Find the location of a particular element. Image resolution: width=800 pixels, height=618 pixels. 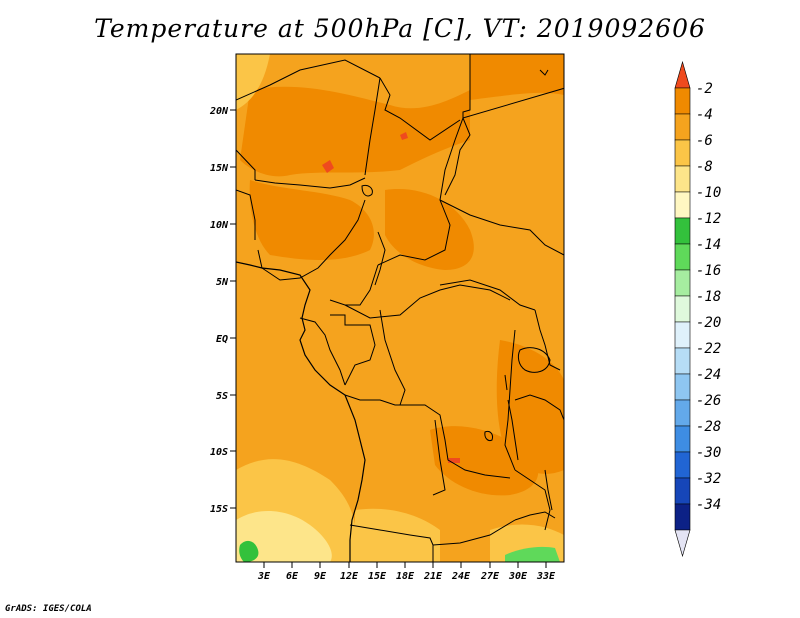

lat-label: 20N is located at coordinates (219, 111).